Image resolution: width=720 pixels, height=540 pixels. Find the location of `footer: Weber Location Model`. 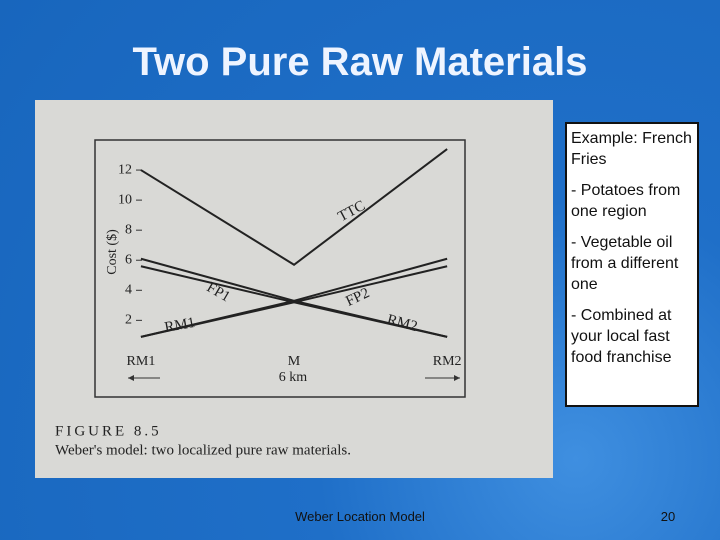

footer: Weber Location Model is located at coordinates (360, 516).